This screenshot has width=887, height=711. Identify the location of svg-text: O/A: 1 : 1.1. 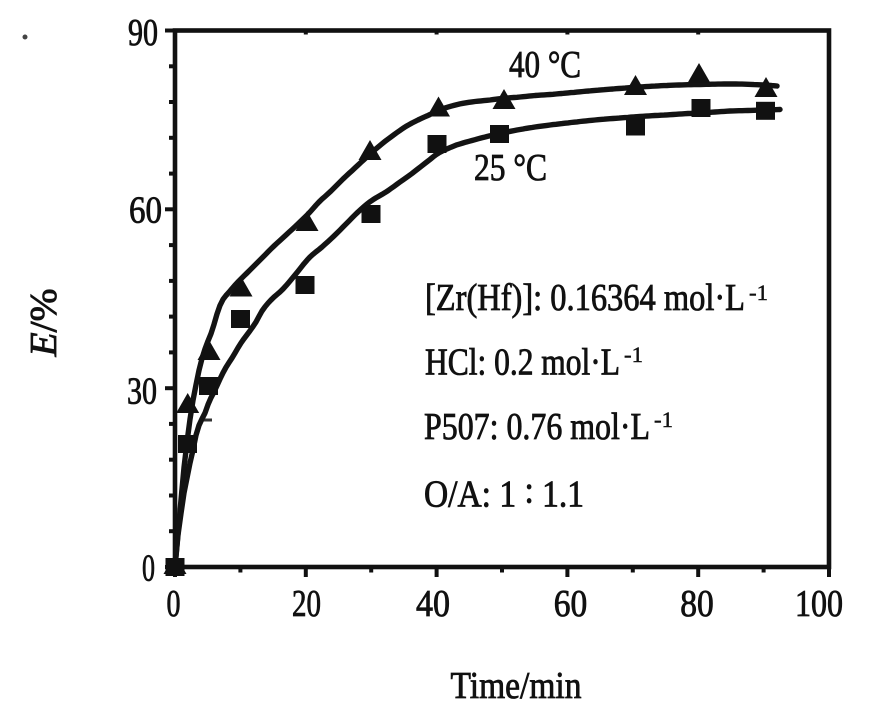
(504, 493).